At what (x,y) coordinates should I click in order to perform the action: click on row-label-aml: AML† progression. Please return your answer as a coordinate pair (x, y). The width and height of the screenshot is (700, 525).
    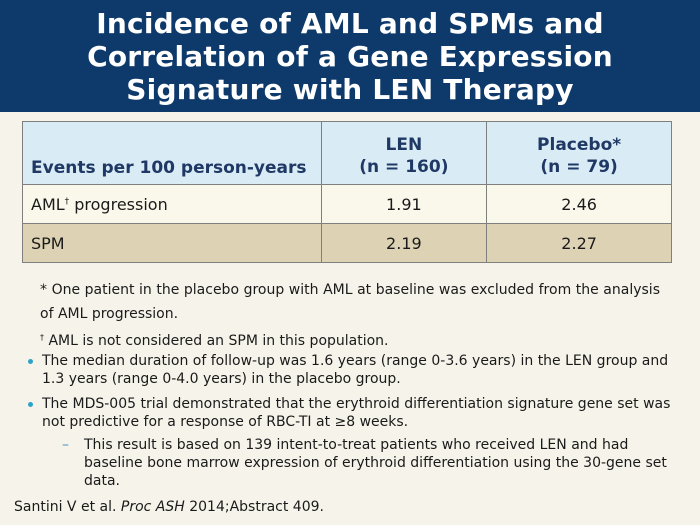
    Looking at the image, I should click on (172, 204).